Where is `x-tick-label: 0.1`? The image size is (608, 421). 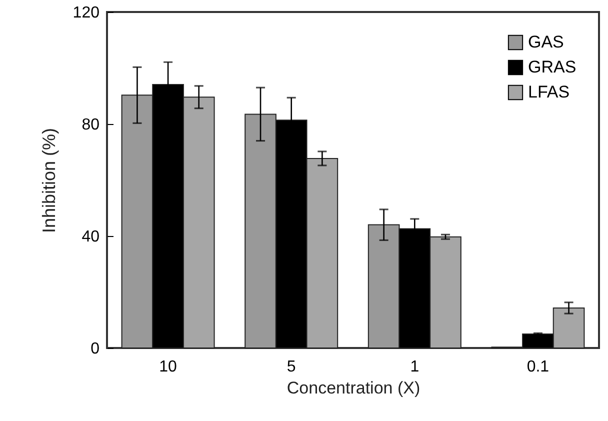 x-tick-label: 0.1 is located at coordinates (538, 367).